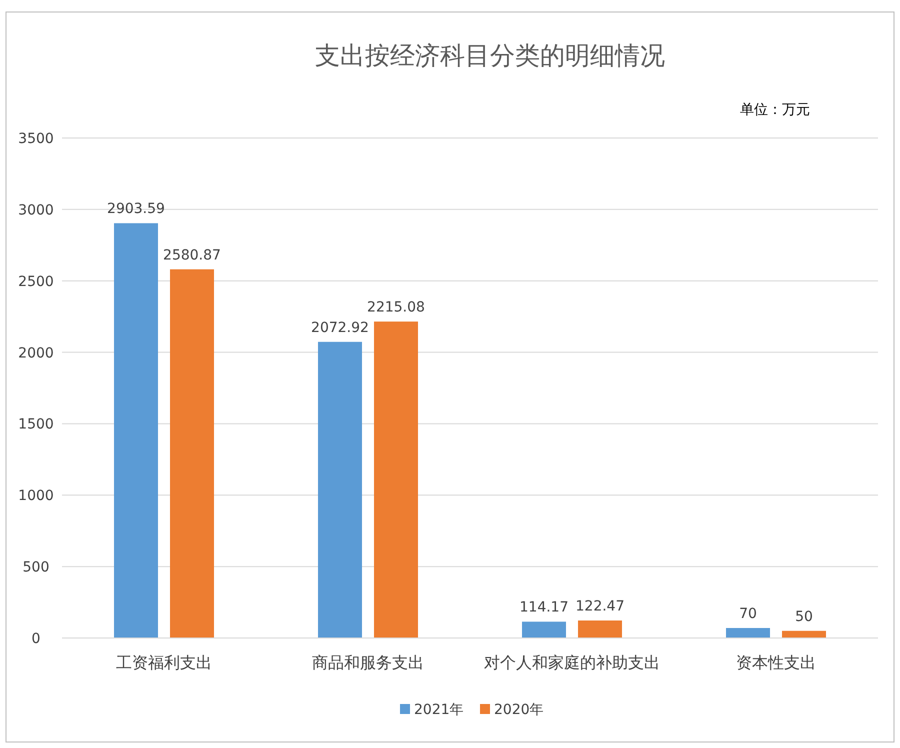 This screenshot has width=900, height=748. I want to click on x-tick-label: 资本性支出, so click(776, 662).